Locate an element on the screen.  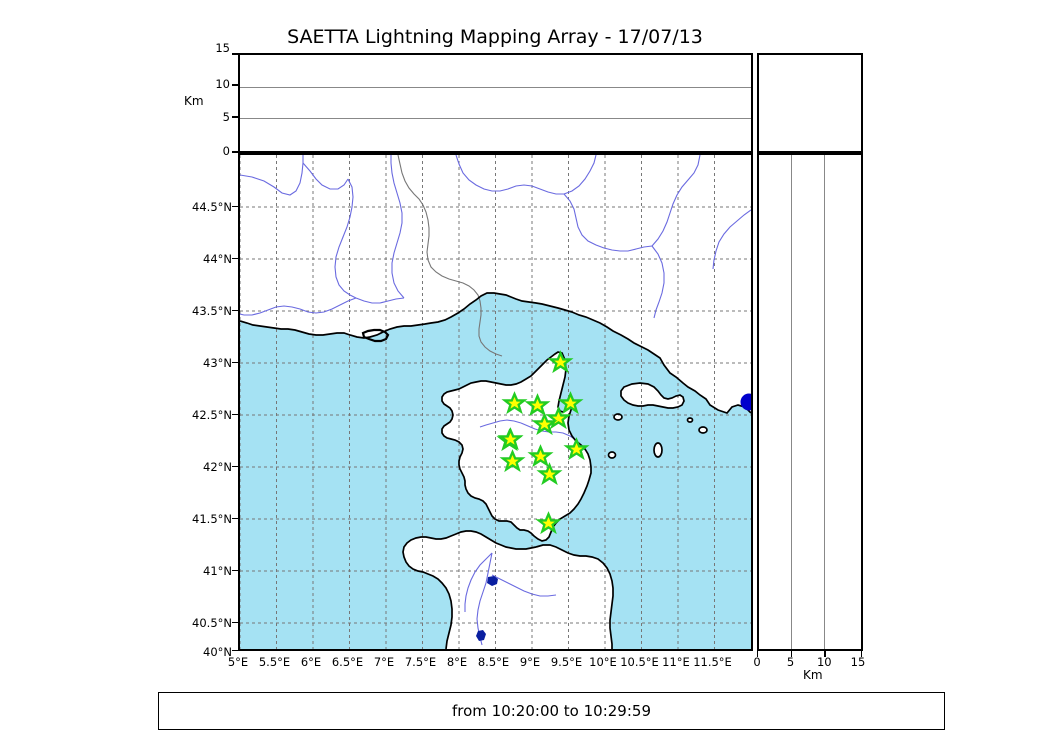
vhf-source-dot is located at coordinates (746, 402).